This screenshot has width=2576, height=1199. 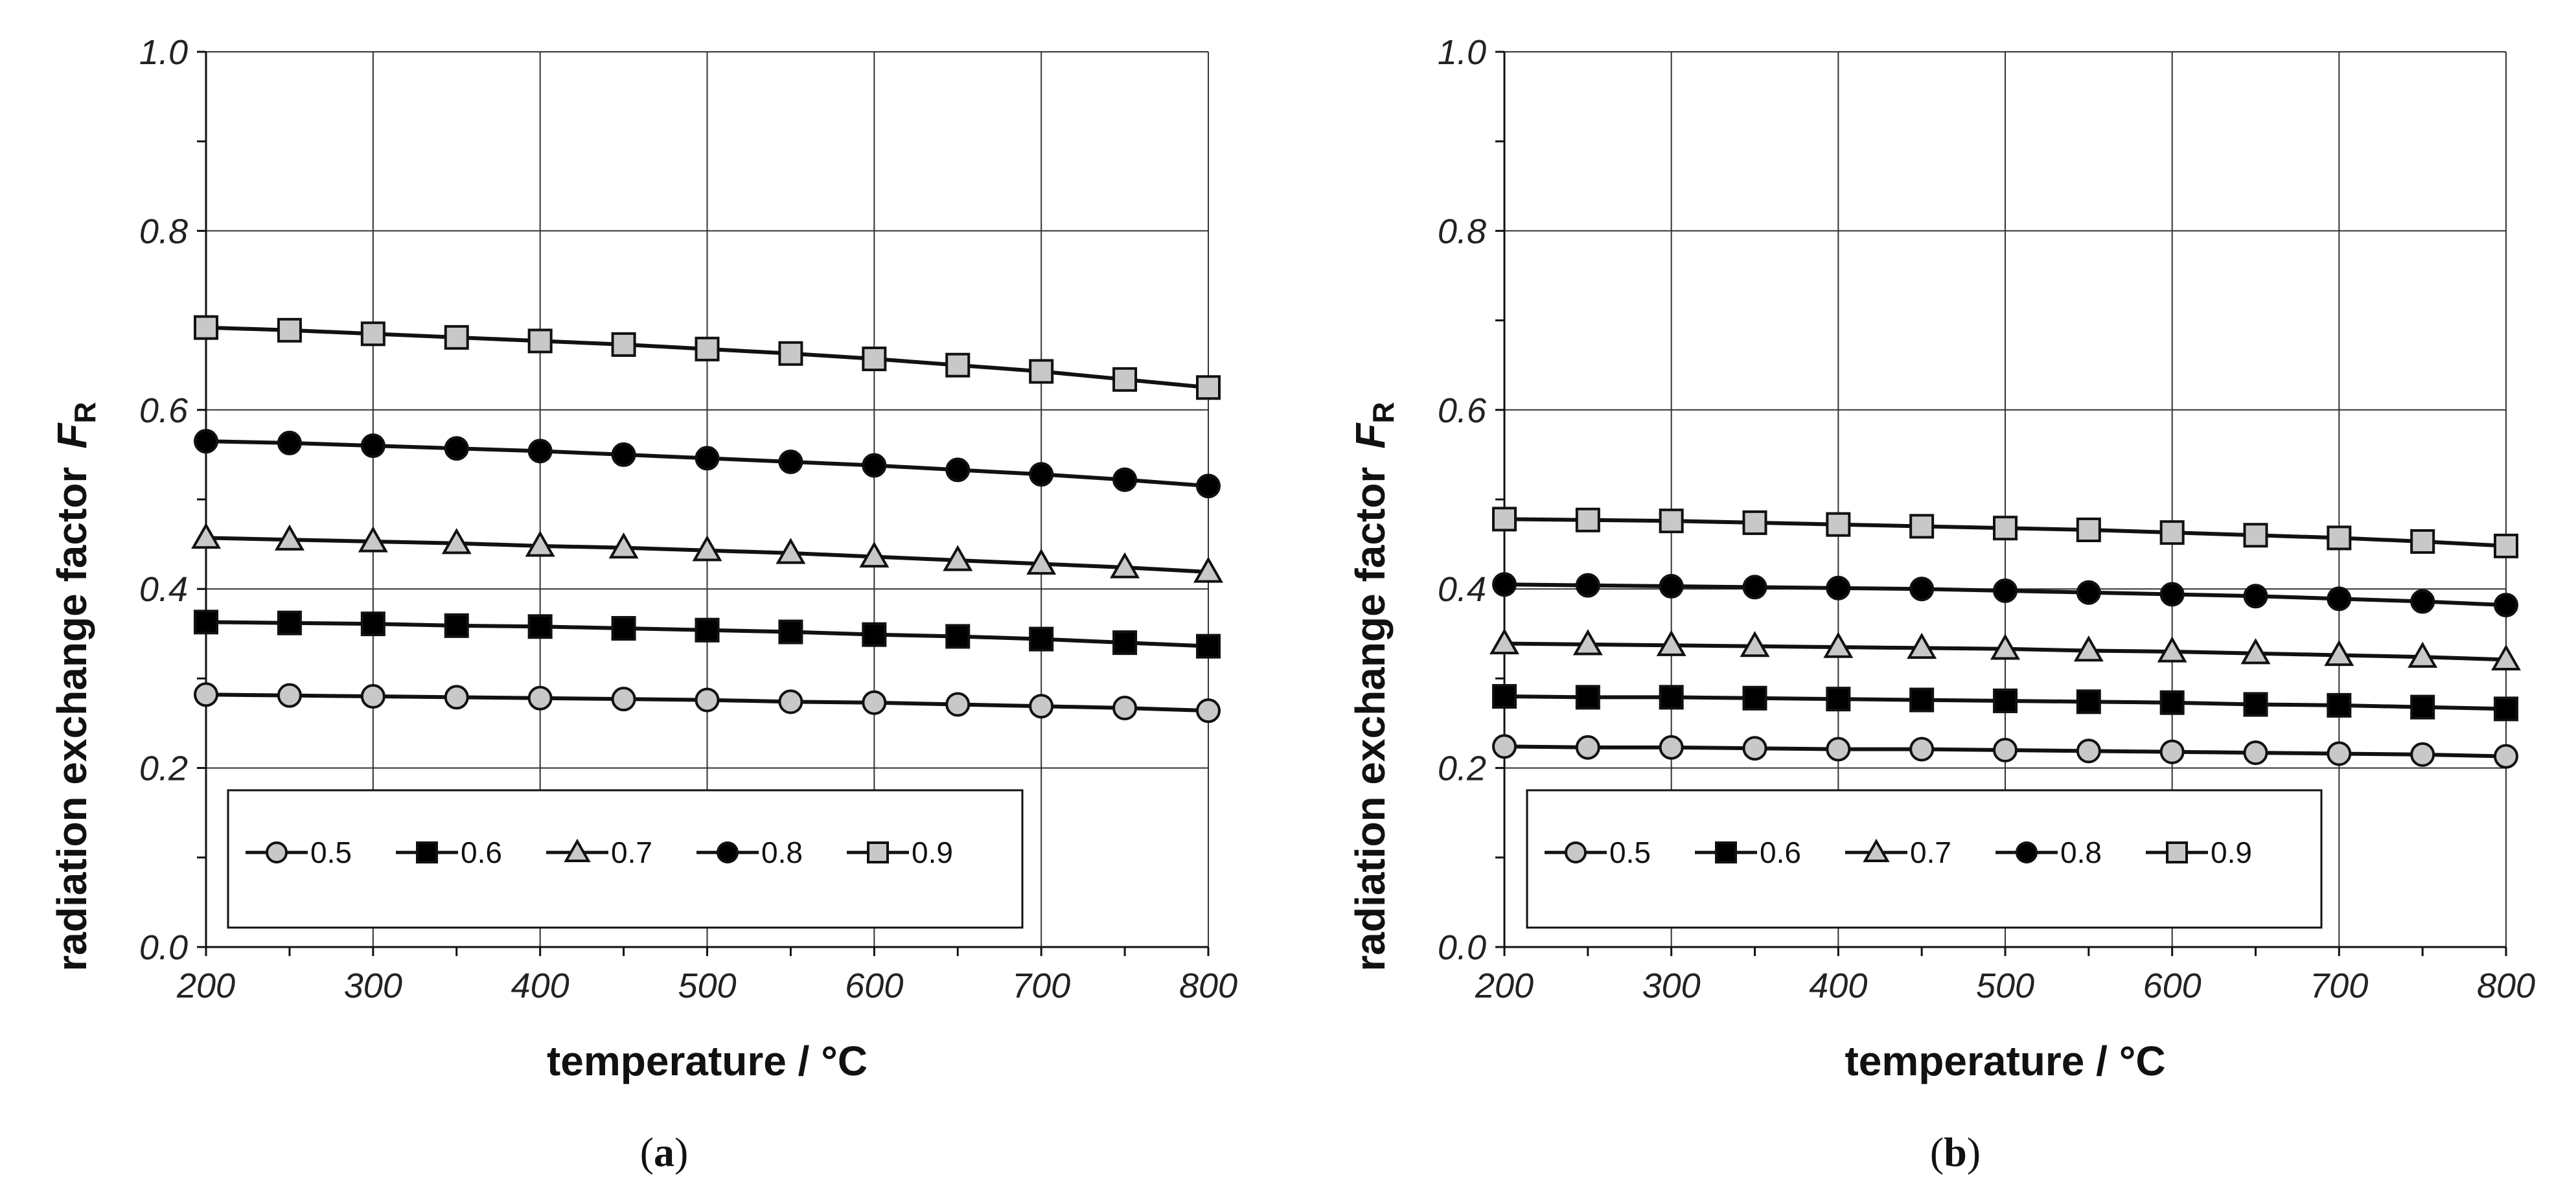 I want to click on x-tick-label: 600, so click(x=874, y=986).